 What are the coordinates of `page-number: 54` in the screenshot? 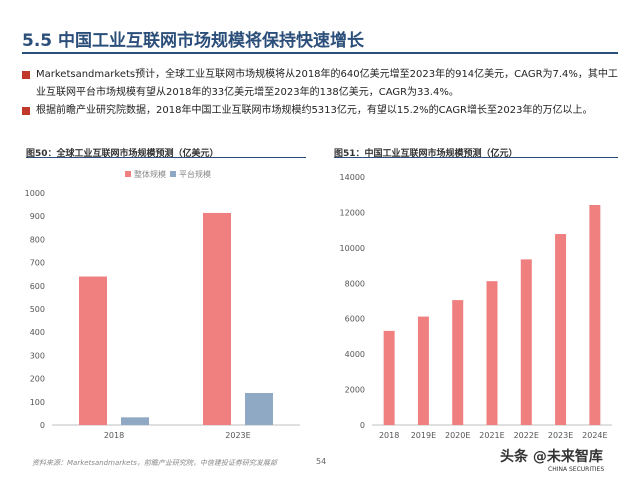 It's located at (321, 461).